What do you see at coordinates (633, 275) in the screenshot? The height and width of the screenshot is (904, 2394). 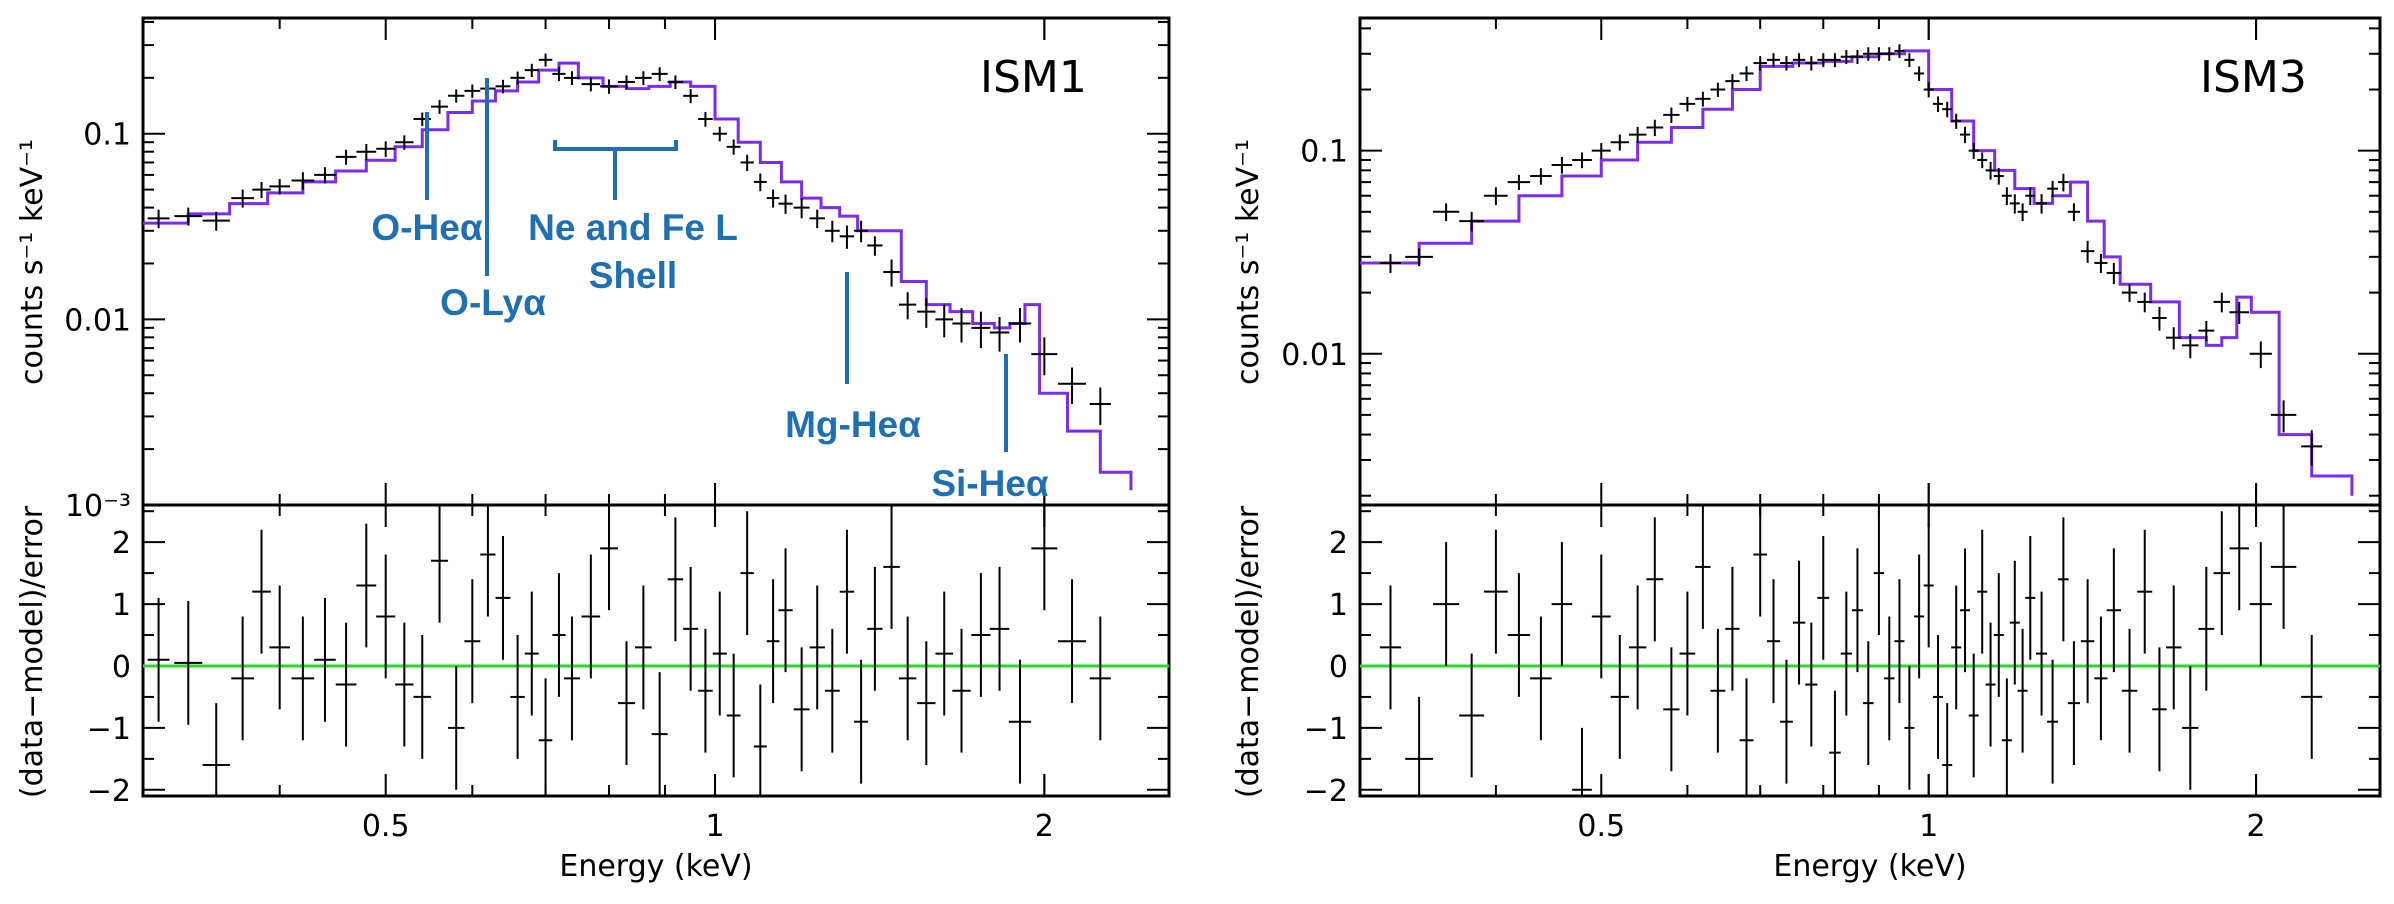 I see `annotation-ne-fe-shell: Shell` at bounding box center [633, 275].